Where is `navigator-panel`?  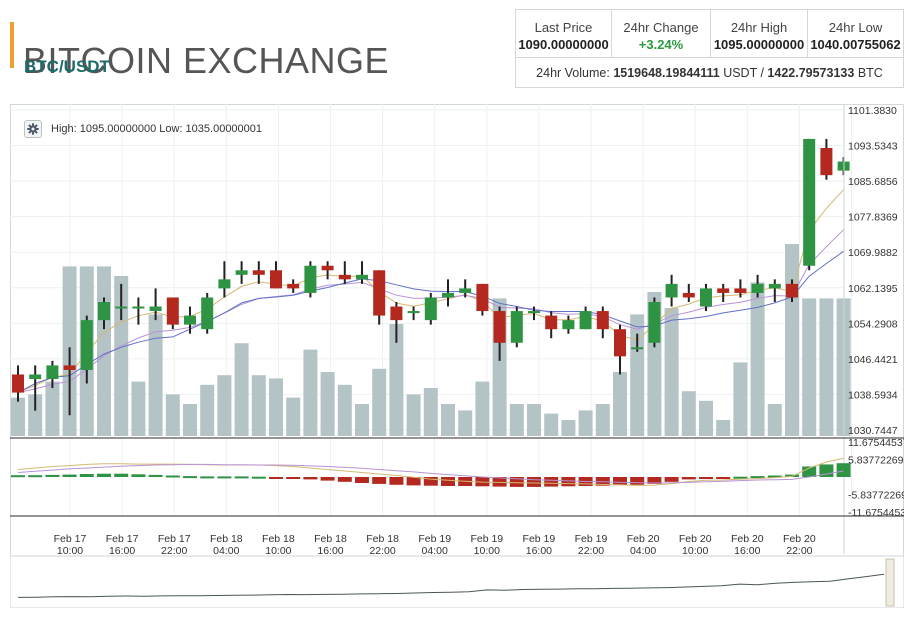
navigator-panel is located at coordinates (457, 581).